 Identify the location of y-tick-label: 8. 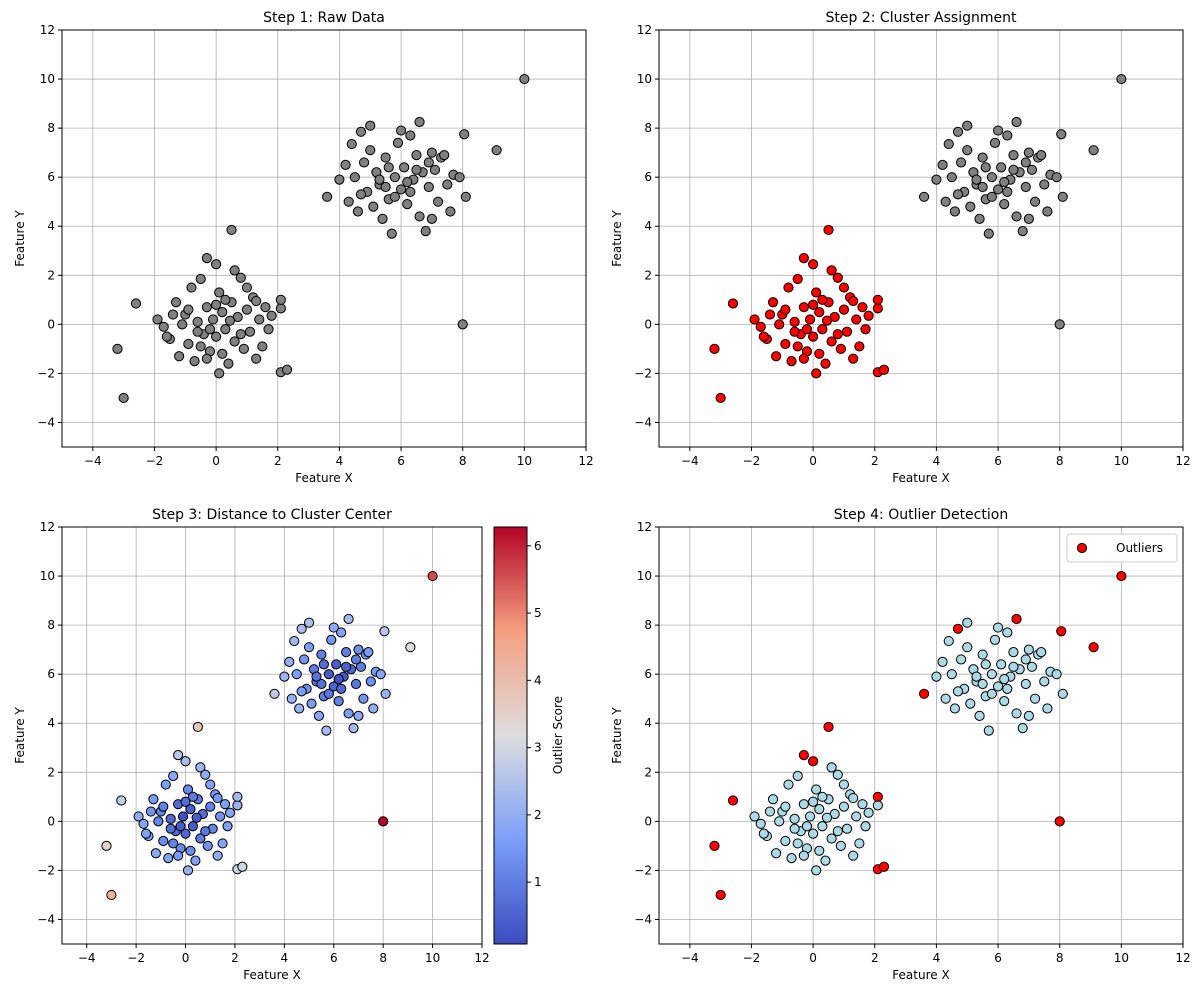
(51, 128).